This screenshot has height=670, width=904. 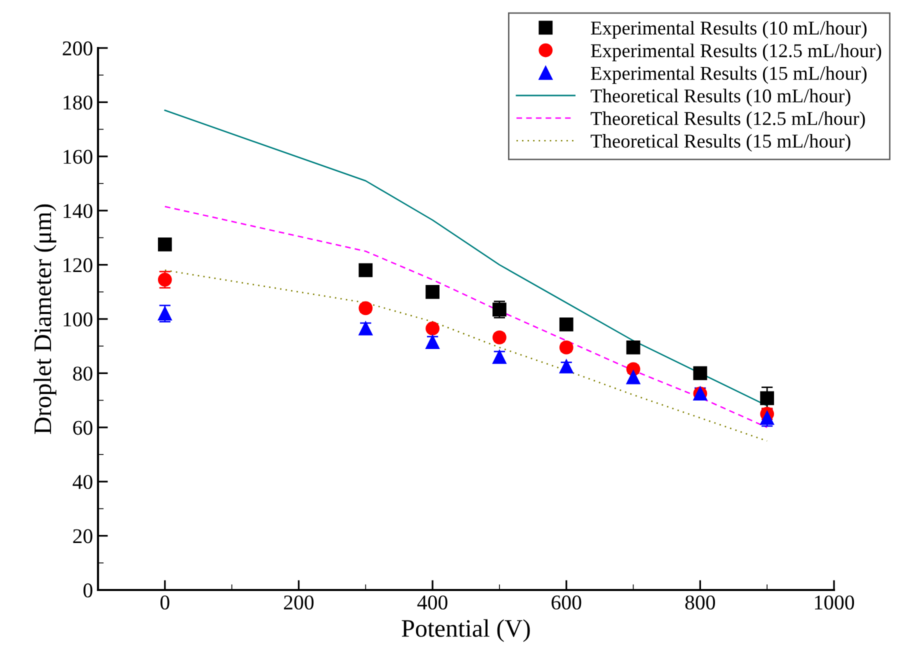 I want to click on y-tick-label: 80, so click(x=82, y=373).